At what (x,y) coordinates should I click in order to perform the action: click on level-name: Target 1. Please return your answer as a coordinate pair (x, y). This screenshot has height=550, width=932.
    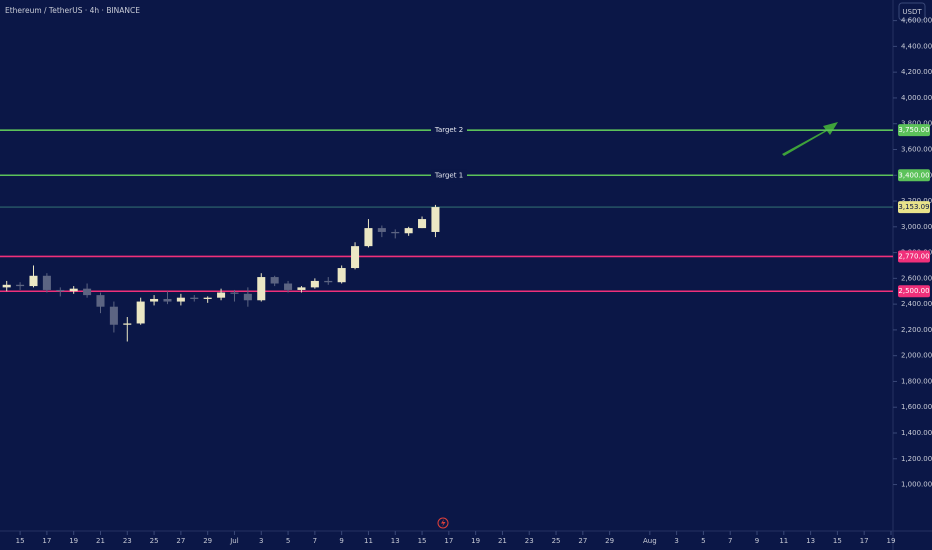
    Looking at the image, I should click on (448, 175).